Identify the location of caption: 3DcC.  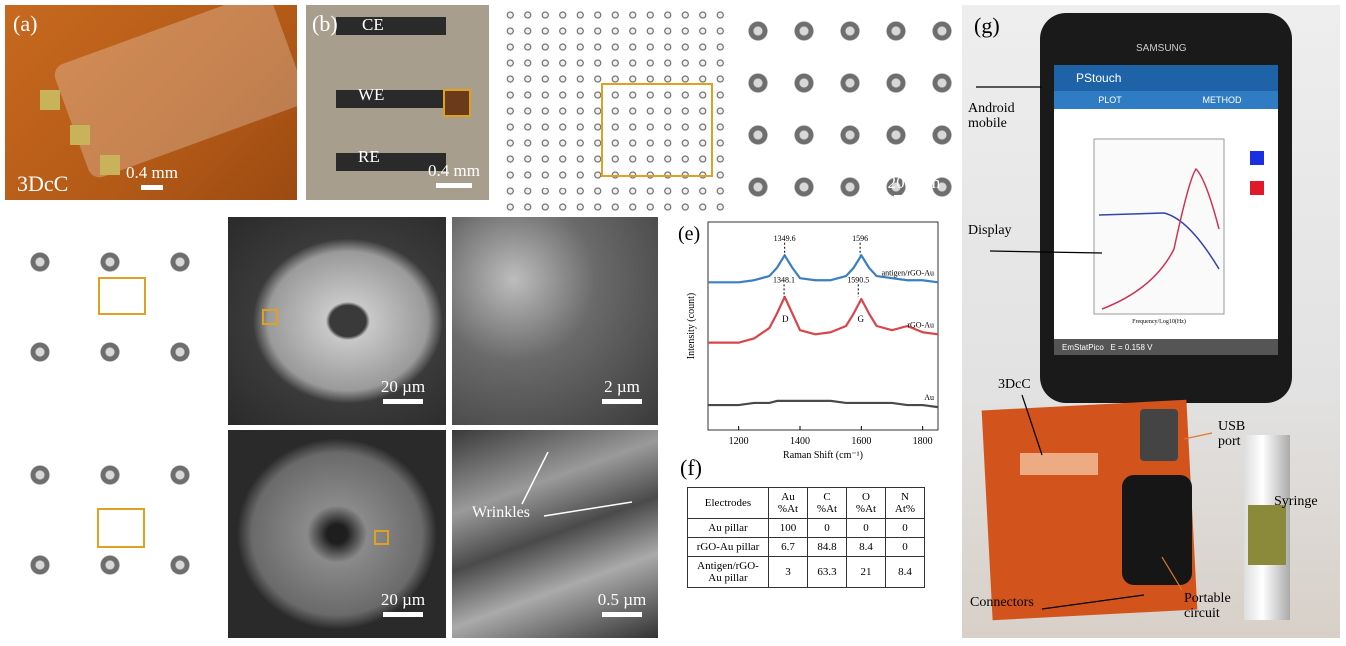
(43, 183).